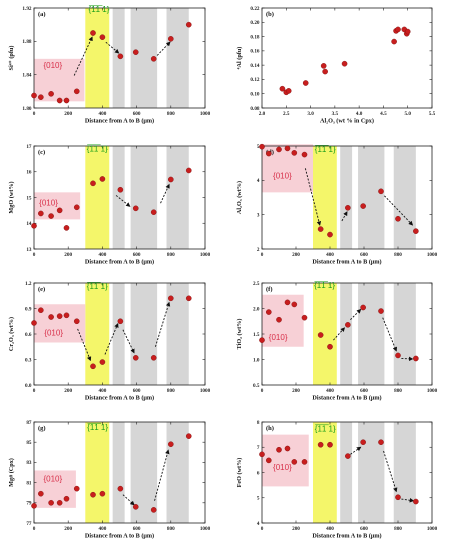 Image resolution: width=461 pixels, height=550 pixels. I want to click on y-tick-label: 6, so click(258, 473).